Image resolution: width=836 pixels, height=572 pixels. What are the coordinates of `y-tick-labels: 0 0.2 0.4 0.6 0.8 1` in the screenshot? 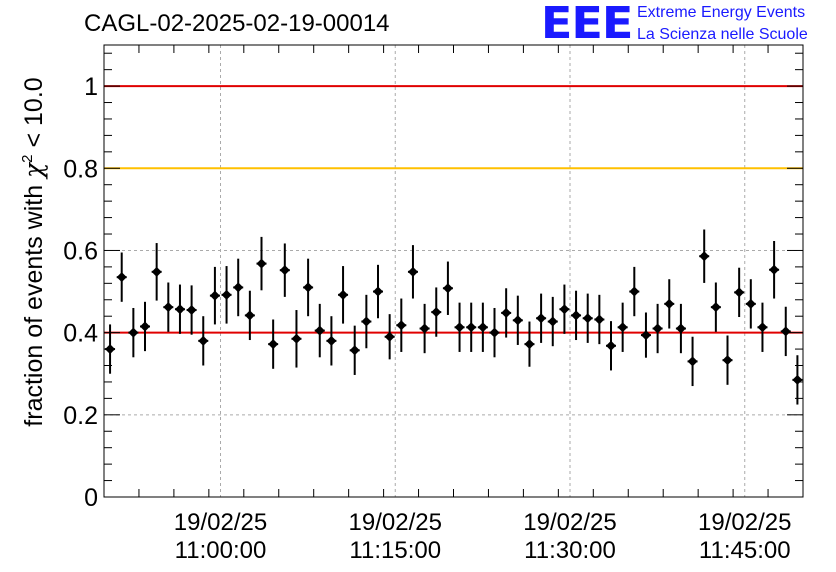 It's located at (80, 292).